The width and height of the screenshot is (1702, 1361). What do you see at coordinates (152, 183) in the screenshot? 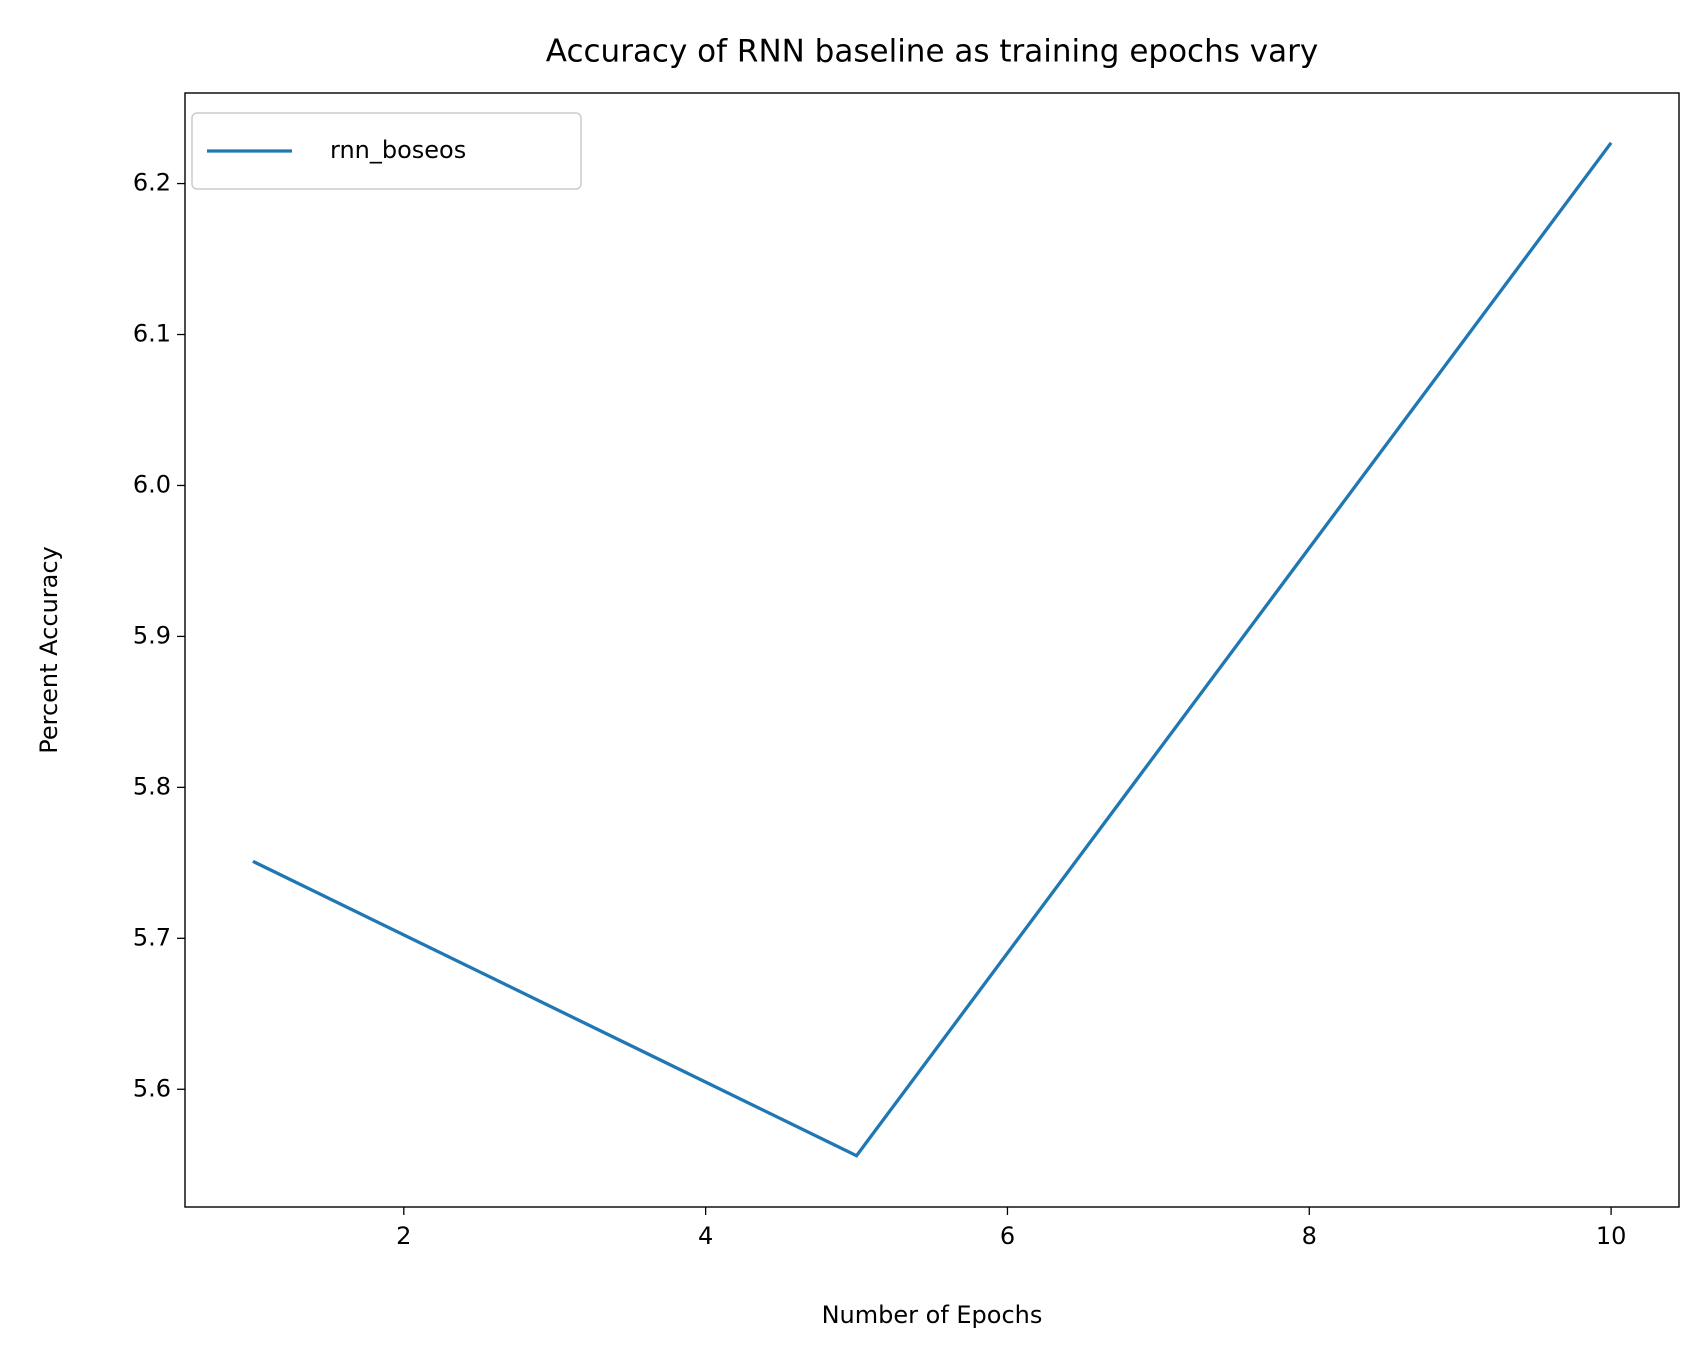
I see `y-tick-label: 6.2` at bounding box center [152, 183].